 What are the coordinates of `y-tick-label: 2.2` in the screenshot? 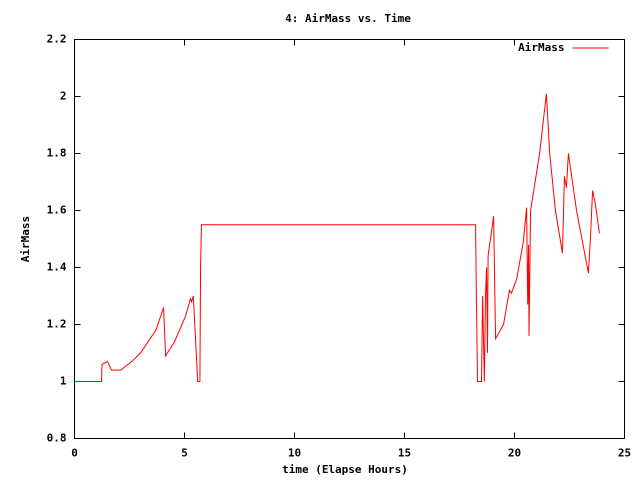 It's located at (57, 39).